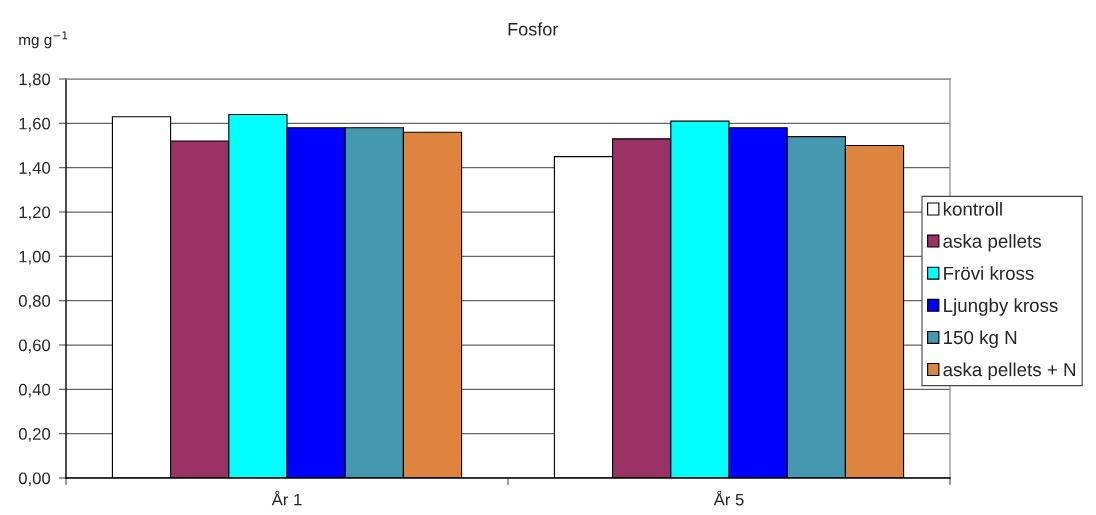 This screenshot has width=1096, height=515. I want to click on y-axis-title: mg g$^{−1}$, so click(43, 40).